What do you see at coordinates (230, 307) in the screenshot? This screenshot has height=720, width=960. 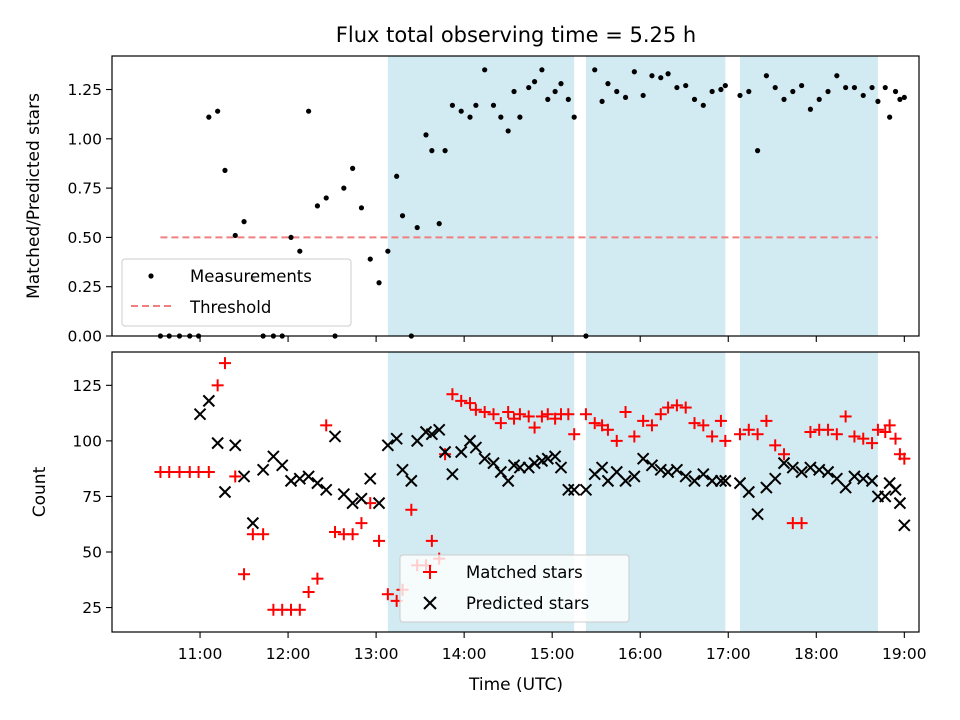 I see `legend-threshold-label: Threshold` at bounding box center [230, 307].